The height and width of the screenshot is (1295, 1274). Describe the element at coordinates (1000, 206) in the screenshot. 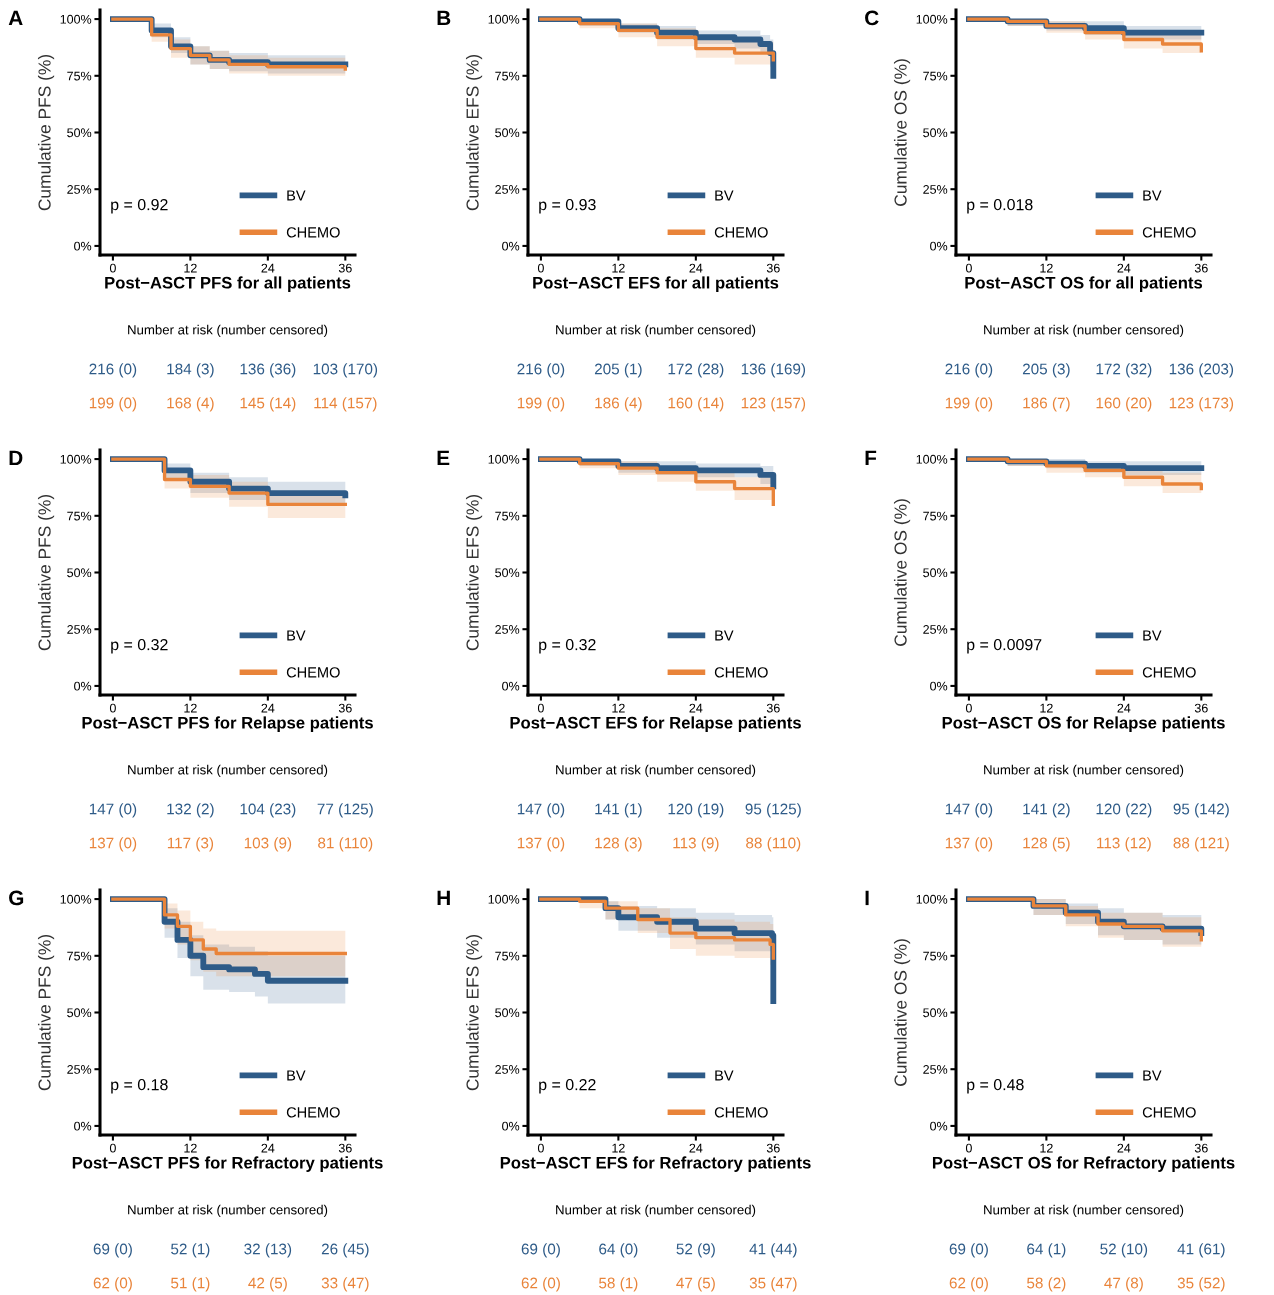

I see `annotation: p = 0.018` at that location.